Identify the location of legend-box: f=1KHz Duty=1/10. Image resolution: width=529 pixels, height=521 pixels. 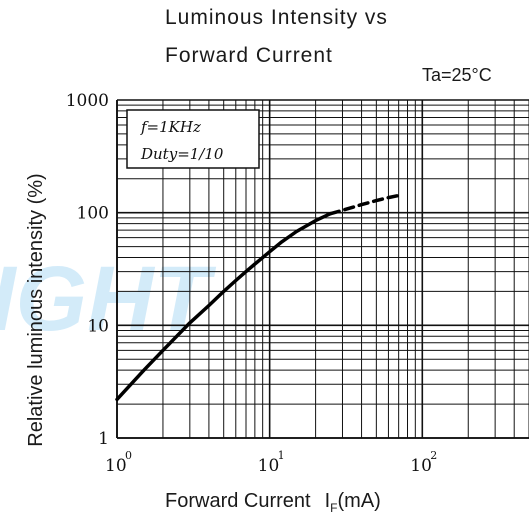
(193, 139).